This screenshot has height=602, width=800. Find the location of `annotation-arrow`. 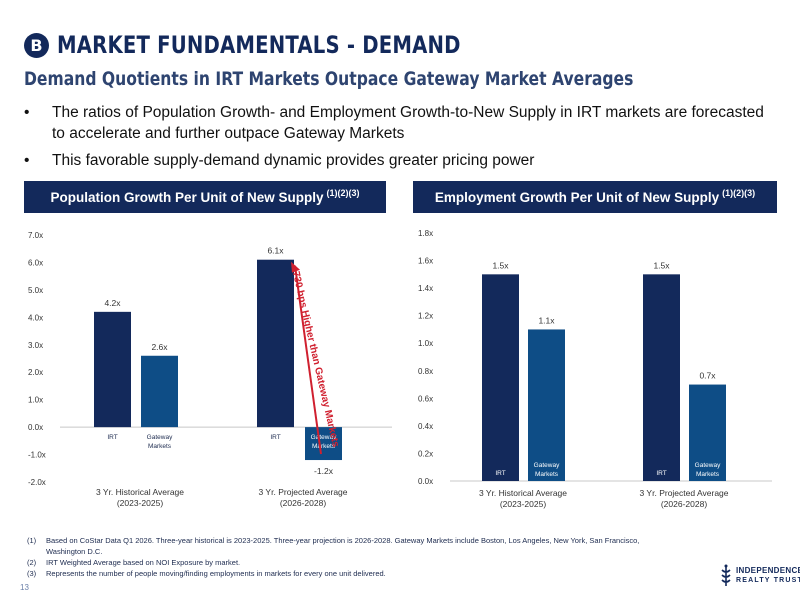

annotation-arrow is located at coordinates (308, 360).